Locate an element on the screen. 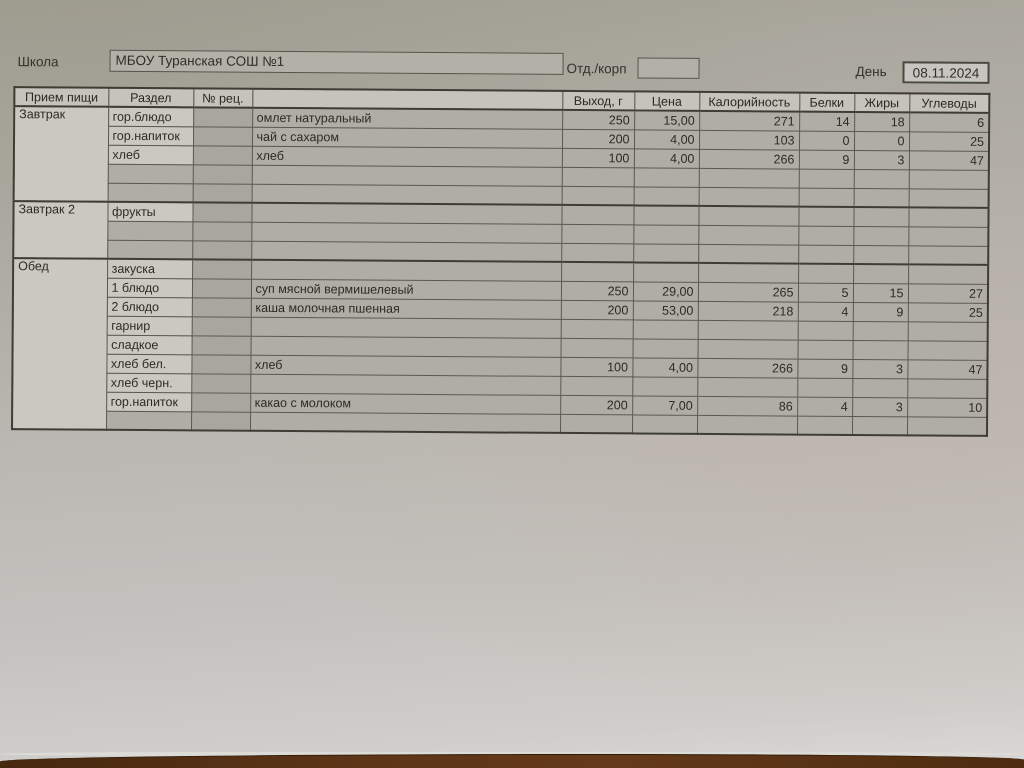  cell-carbs: 25 is located at coordinates (949, 141).